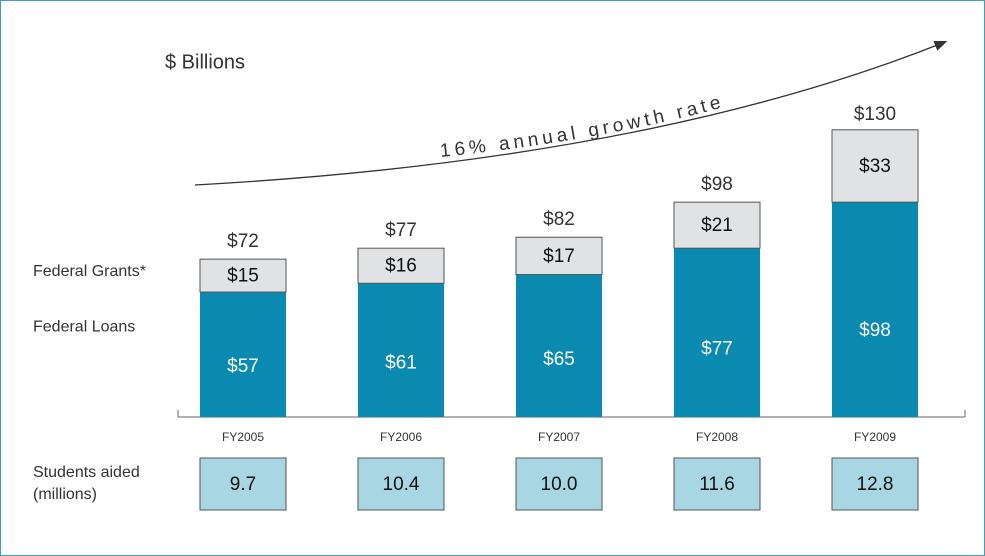  Describe the element at coordinates (84, 326) in the screenshot. I see `legend-label: Federal Loans` at that location.